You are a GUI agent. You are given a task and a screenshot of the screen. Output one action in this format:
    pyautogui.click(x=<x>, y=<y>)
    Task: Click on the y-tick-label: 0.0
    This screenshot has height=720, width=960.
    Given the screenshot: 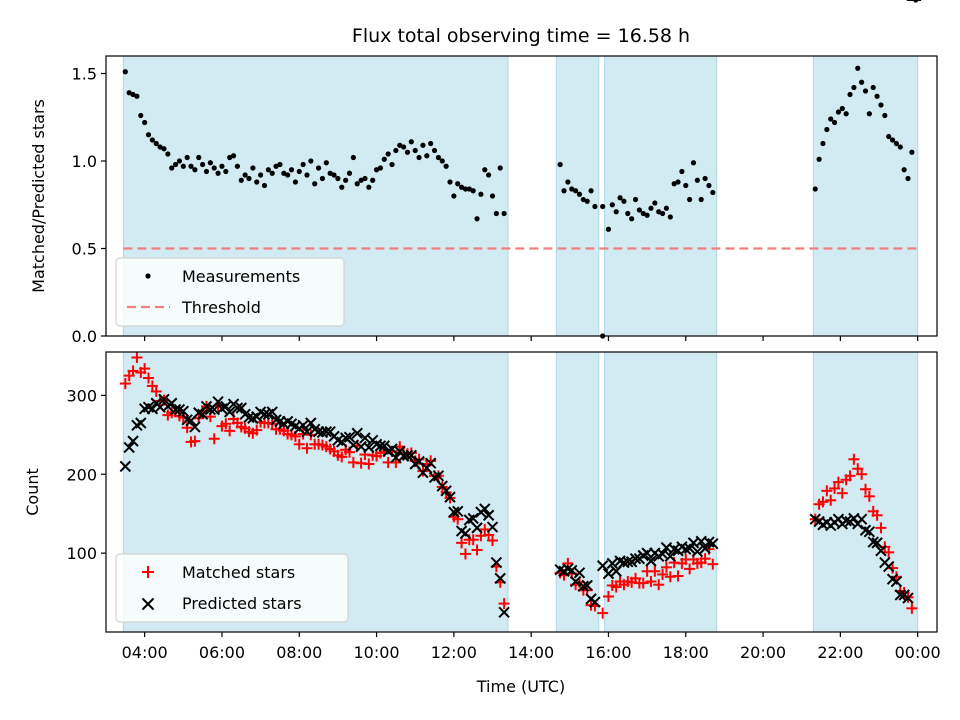 What is the action you would take?
    pyautogui.click(x=84, y=336)
    